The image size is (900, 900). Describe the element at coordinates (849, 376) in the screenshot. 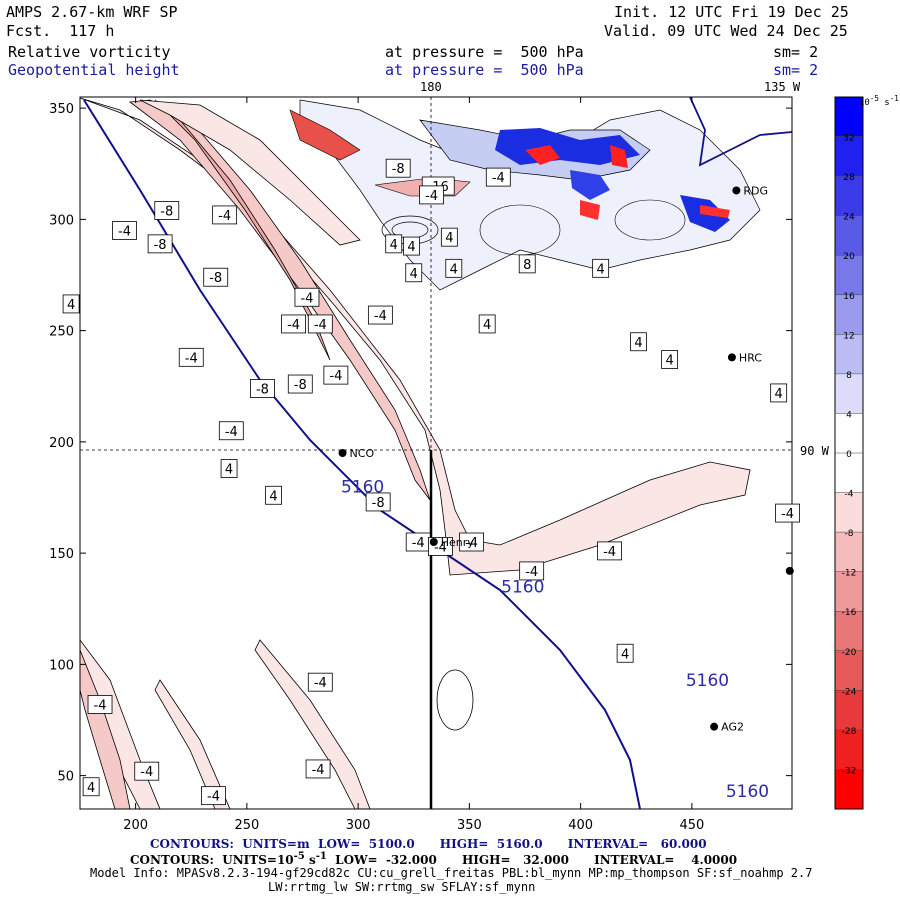

I see `colorbar-tick-label: 8` at that location.